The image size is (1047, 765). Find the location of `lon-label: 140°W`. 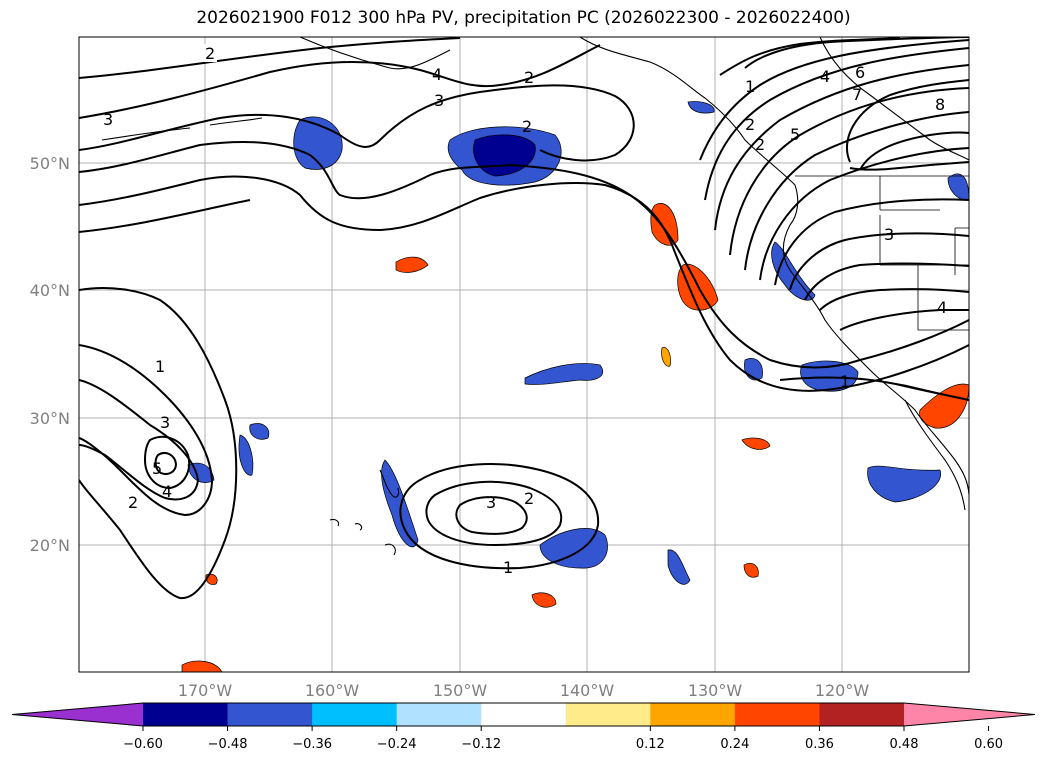

lon-label: 140°W is located at coordinates (587, 690).